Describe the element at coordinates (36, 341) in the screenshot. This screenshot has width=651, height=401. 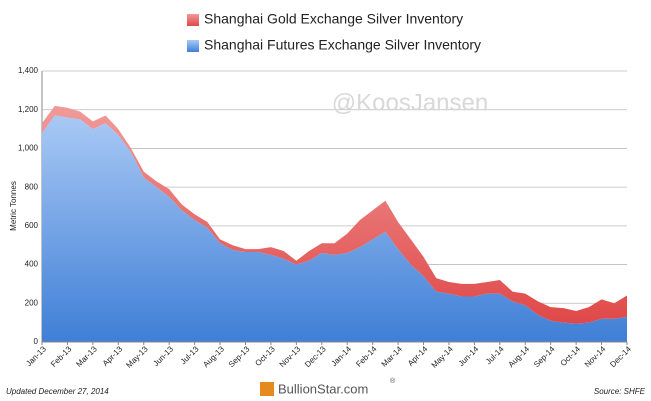
I see `y-tick-label: 0` at that location.